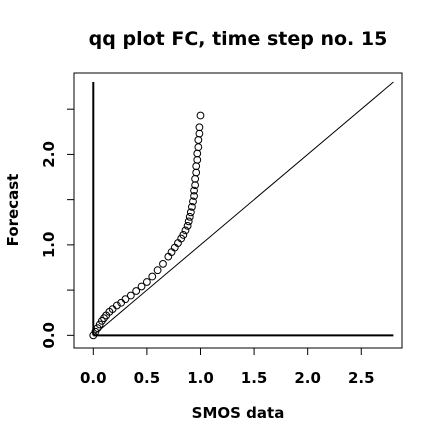 This screenshot has width=440, height=440. What do you see at coordinates (200, 378) in the screenshot?
I see `x-tick-label: 1.0` at bounding box center [200, 378].